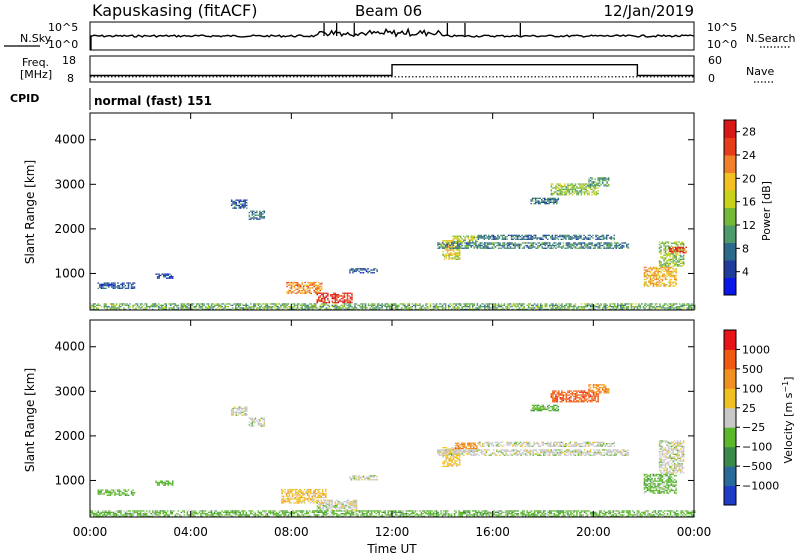 The width and height of the screenshot is (800, 554). What do you see at coordinates (153, 101) in the screenshot?
I see `cpid-text: normal (fast) 151` at bounding box center [153, 101].